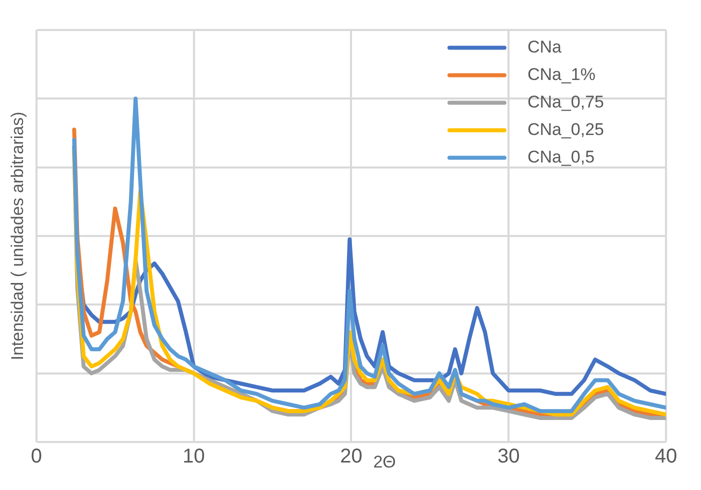  I want to click on legend-label: CNa, so click(544, 46).